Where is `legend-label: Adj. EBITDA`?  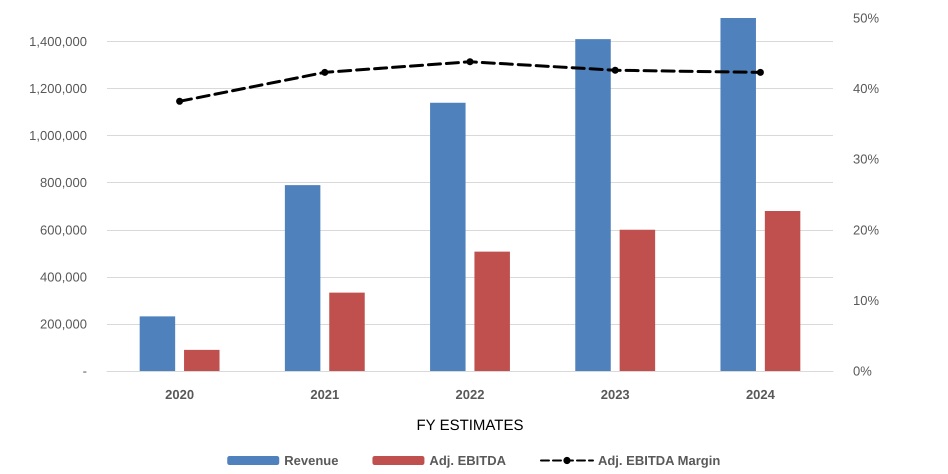 legend-label: Adj. EBITDA is located at coordinates (468, 460).